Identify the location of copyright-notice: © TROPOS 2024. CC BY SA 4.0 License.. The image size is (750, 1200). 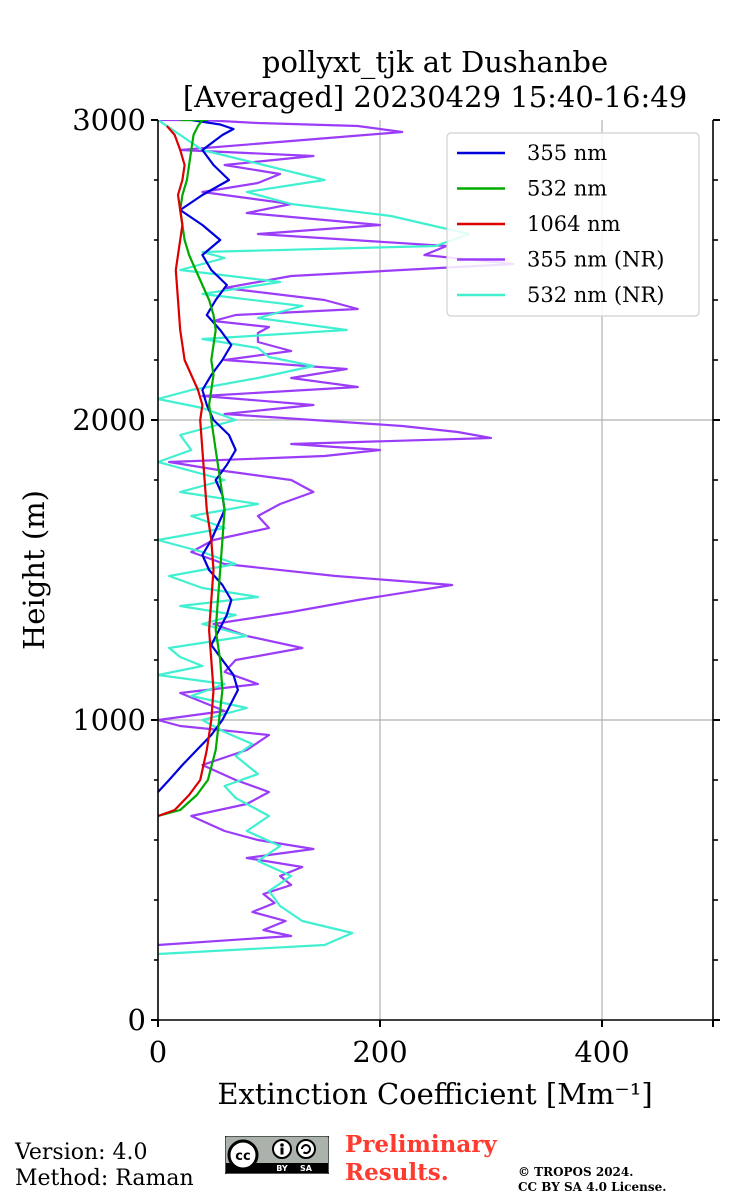
(592, 1180).